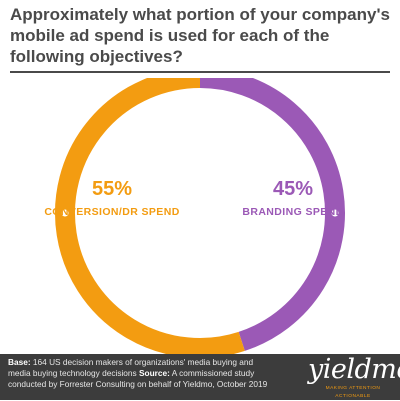 The height and width of the screenshot is (401, 400). I want to click on title-divider, so click(200, 72).